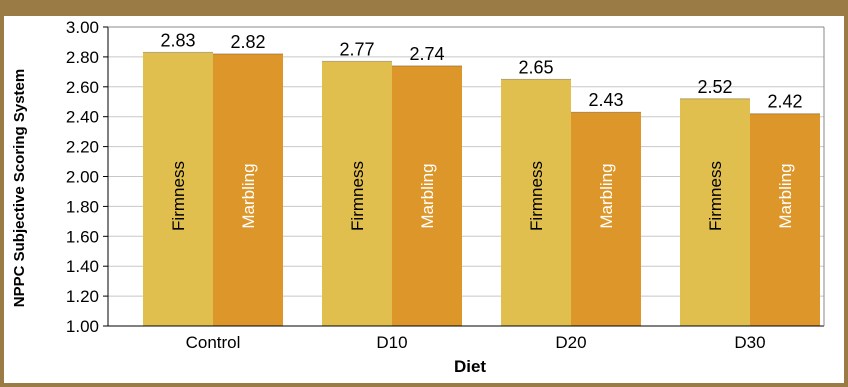 This screenshot has width=848, height=387. Describe the element at coordinates (536, 196) in the screenshot. I see `series-label-firmness-d20: Firmness` at that location.